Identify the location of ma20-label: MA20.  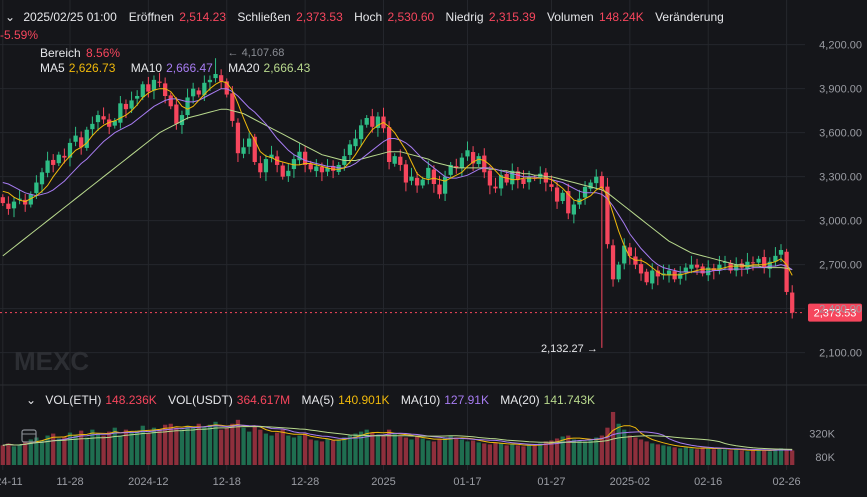
(244, 68).